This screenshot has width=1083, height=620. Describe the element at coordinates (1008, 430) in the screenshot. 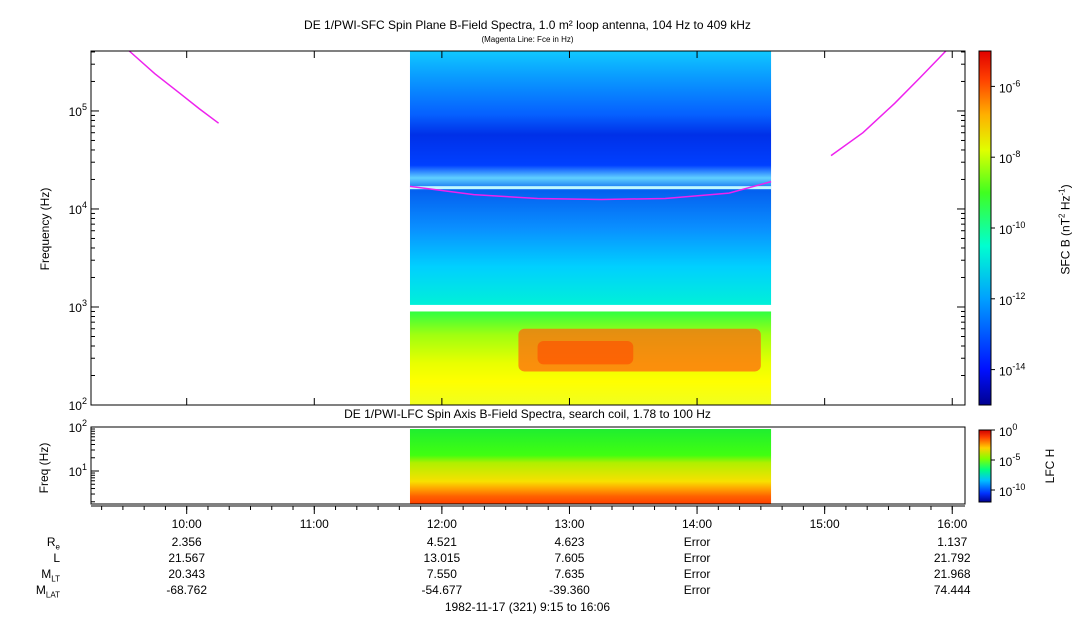

I see `lfc-cb-tick-label-0: 10⁰` at that location.